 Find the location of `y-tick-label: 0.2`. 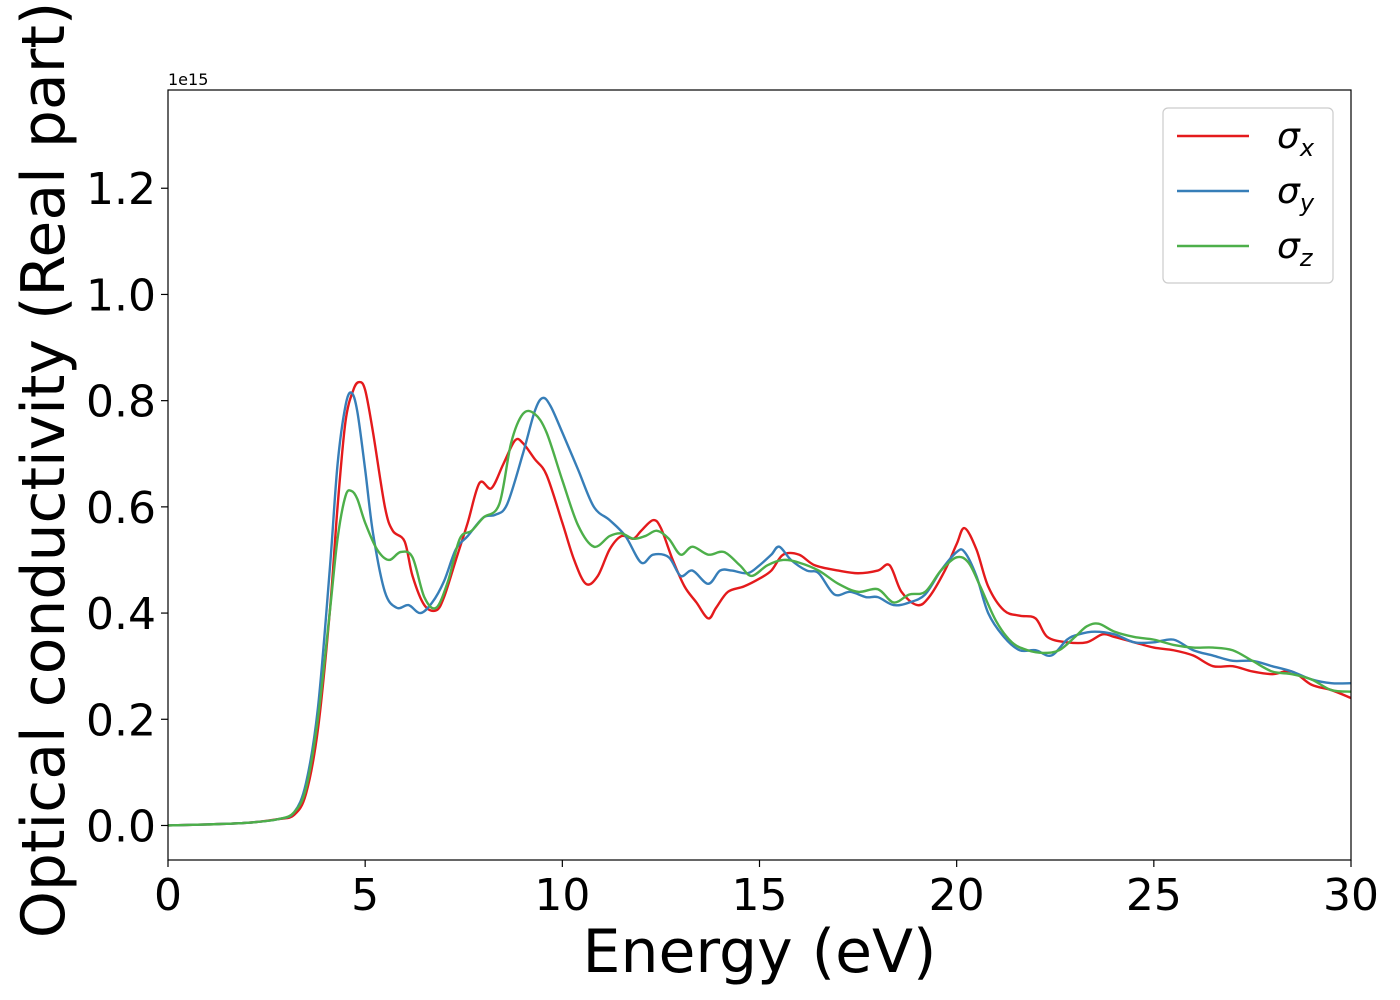

y-tick-label: 0.2 is located at coordinates (121, 720).